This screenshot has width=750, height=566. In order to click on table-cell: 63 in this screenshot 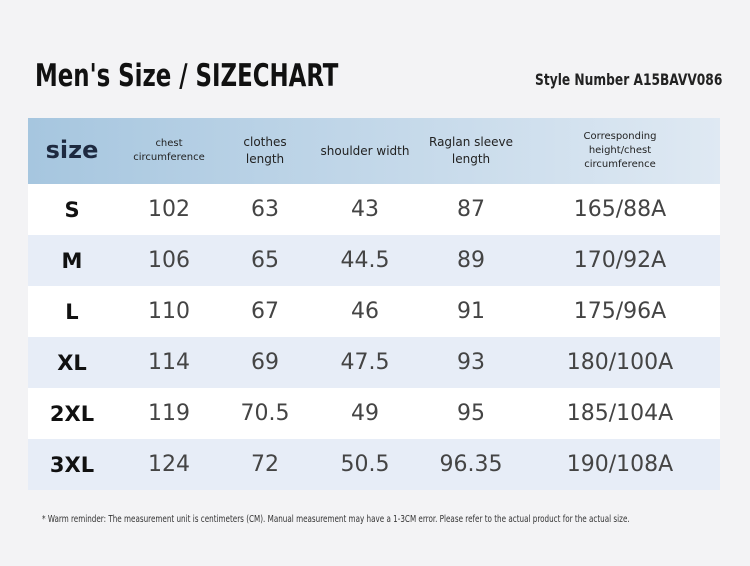, I will do `click(265, 209)`.